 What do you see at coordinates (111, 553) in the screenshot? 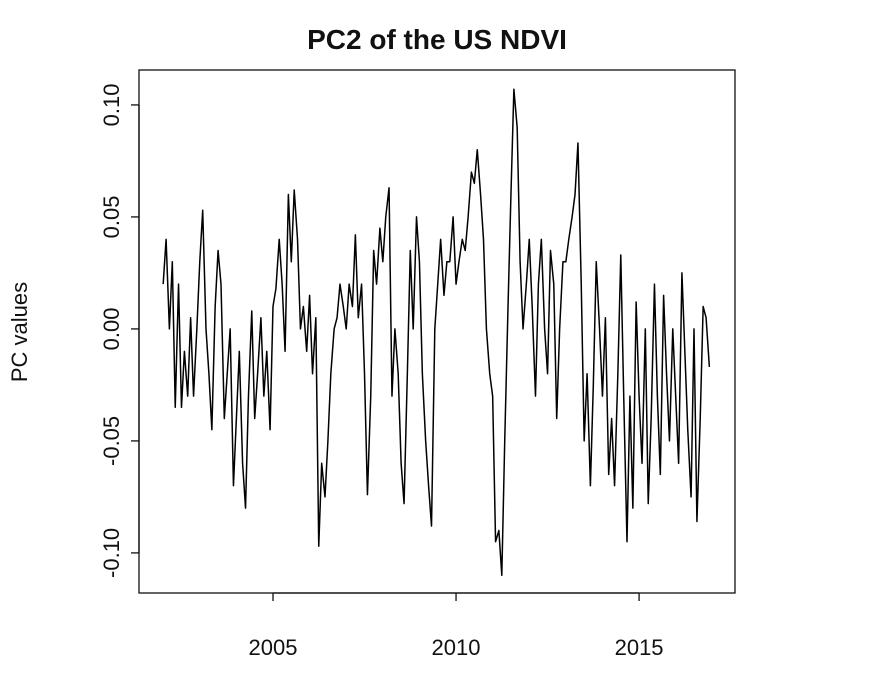
I see `y-tick-label: -0.10` at bounding box center [111, 553].